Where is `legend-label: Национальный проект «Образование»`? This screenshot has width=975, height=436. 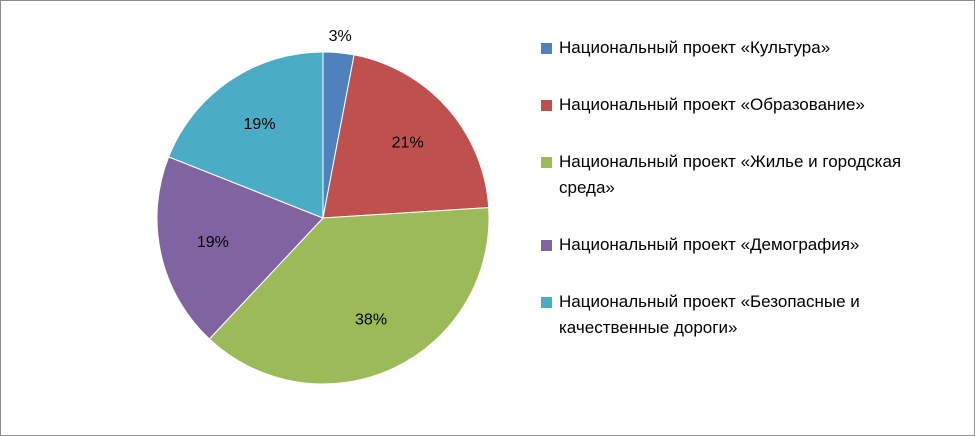 legend-label: Национальный проект «Образование» is located at coordinates (712, 104).